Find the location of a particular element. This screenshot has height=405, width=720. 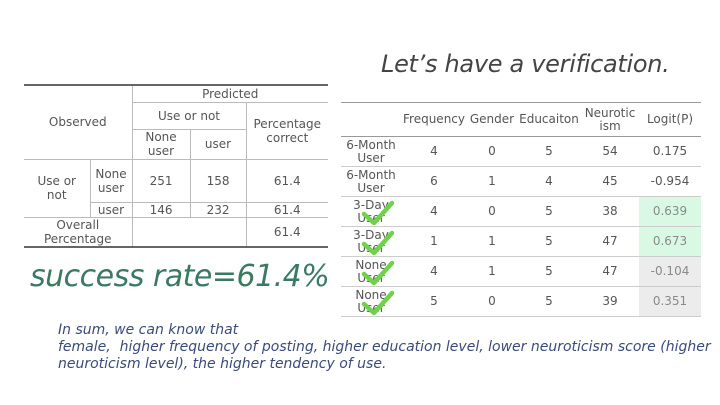

logit-cell: 0.639 is located at coordinates (670, 211).